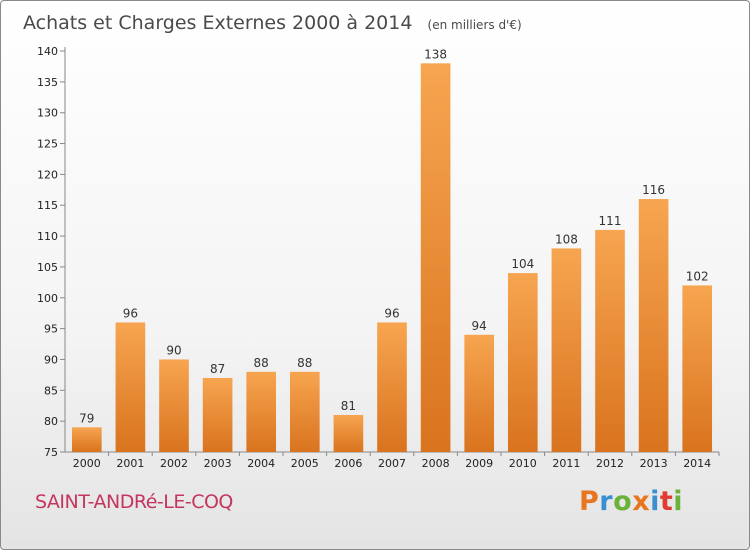 The width and height of the screenshot is (750, 550). Describe the element at coordinates (86, 418) in the screenshot. I see `bar-value-label: 79` at that location.